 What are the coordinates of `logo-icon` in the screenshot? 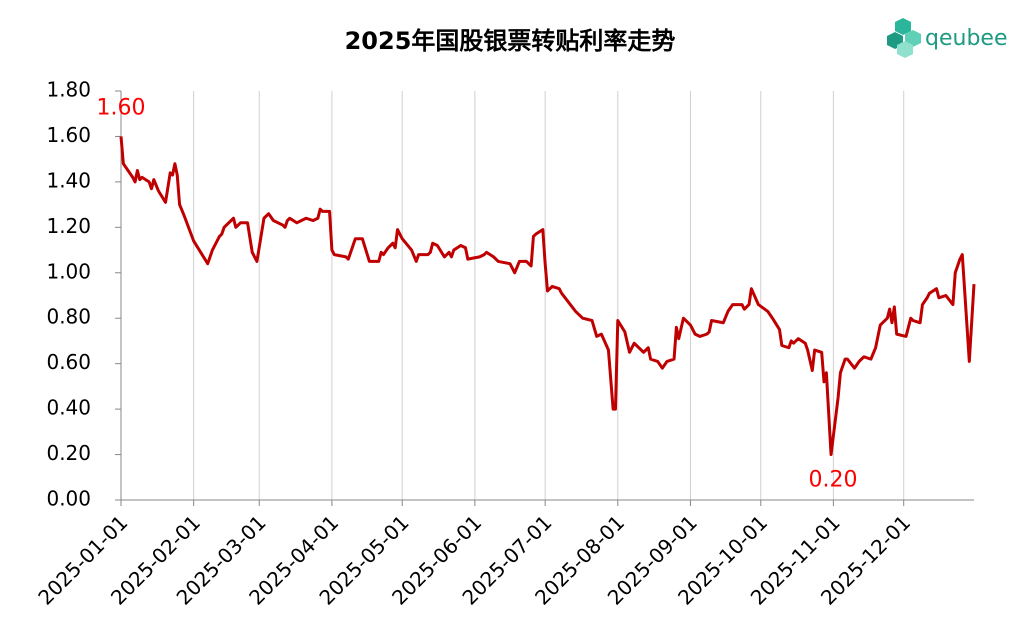 It's located at (904, 38).